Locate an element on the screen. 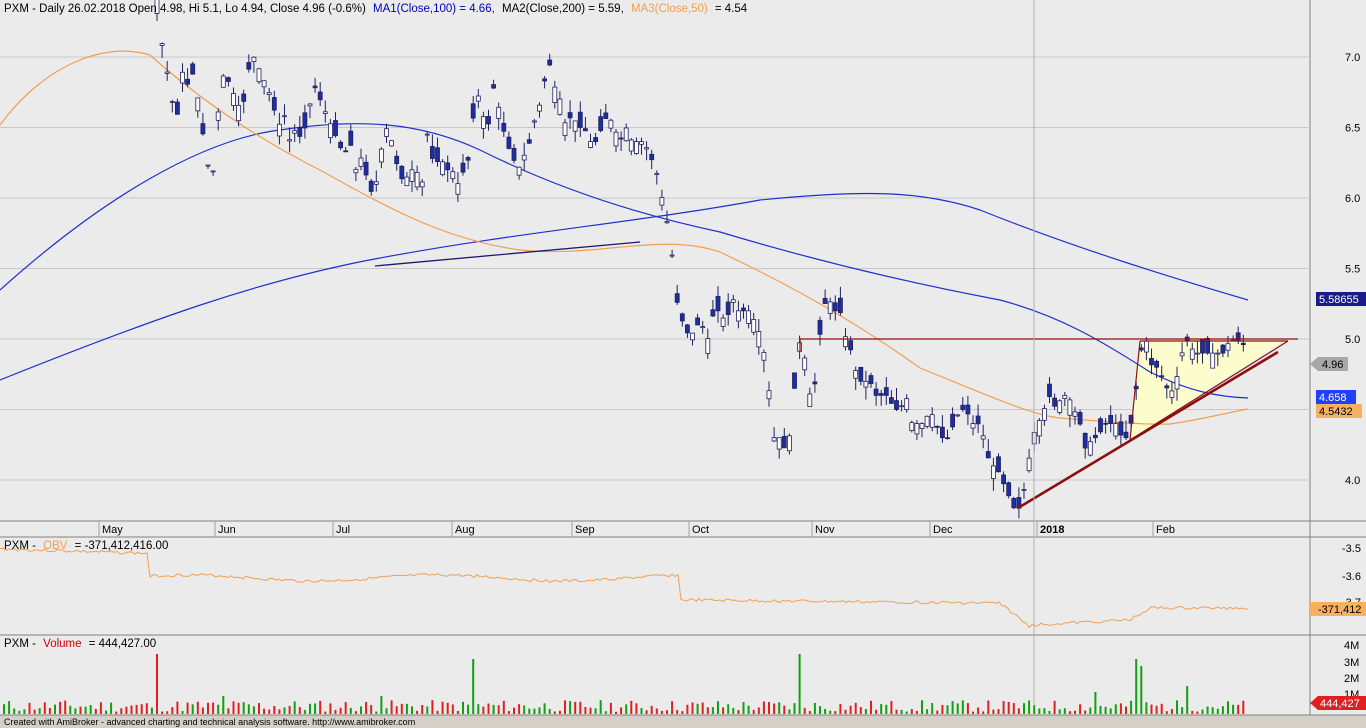 Image resolution: width=1366 pixels, height=728 pixels. obv-header-name: OBV is located at coordinates (55, 546).